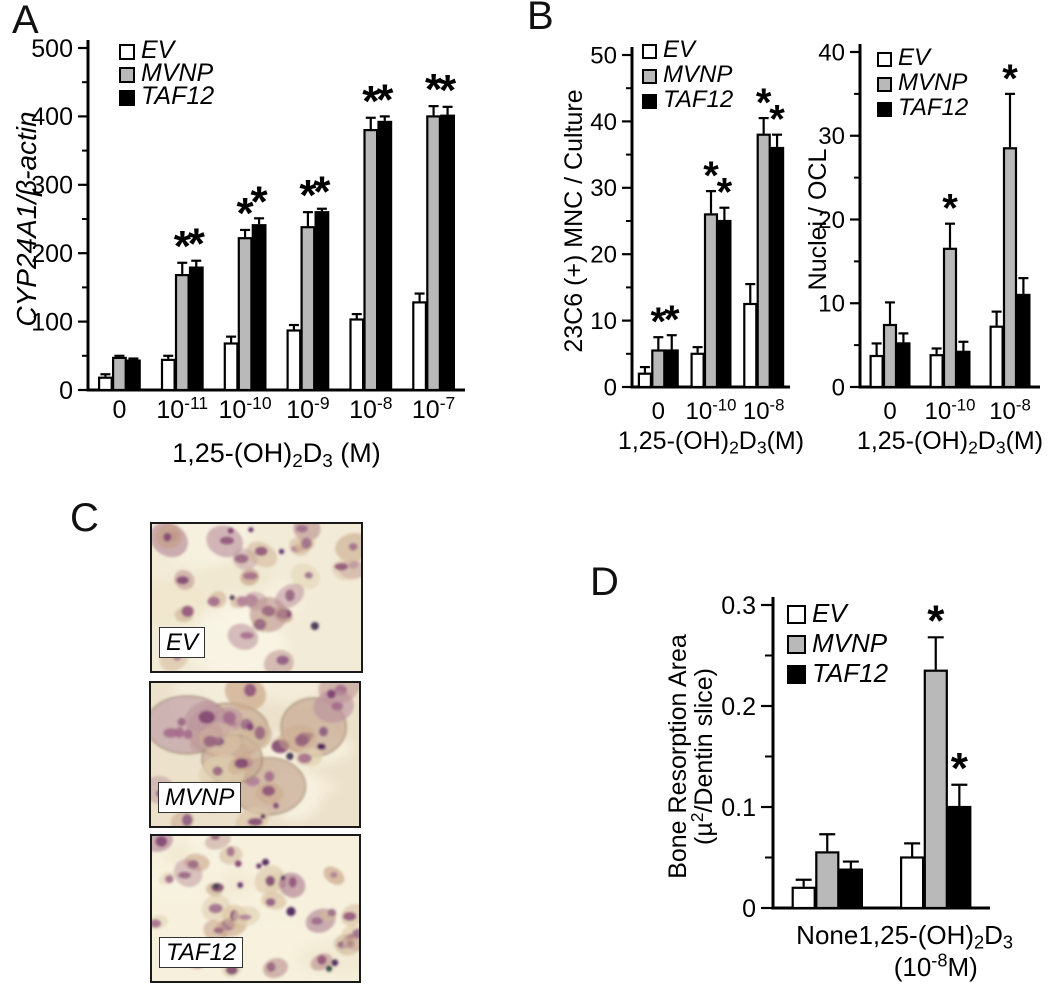  What do you see at coordinates (52, 186) in the screenshot?
I see `svg-text: 300` at bounding box center [52, 186].